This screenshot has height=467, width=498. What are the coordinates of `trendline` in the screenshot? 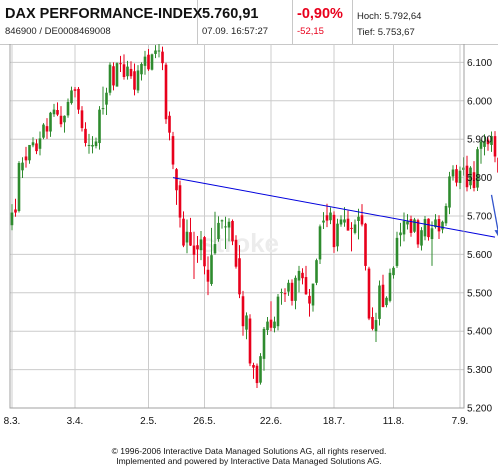 It's located at (334, 207).